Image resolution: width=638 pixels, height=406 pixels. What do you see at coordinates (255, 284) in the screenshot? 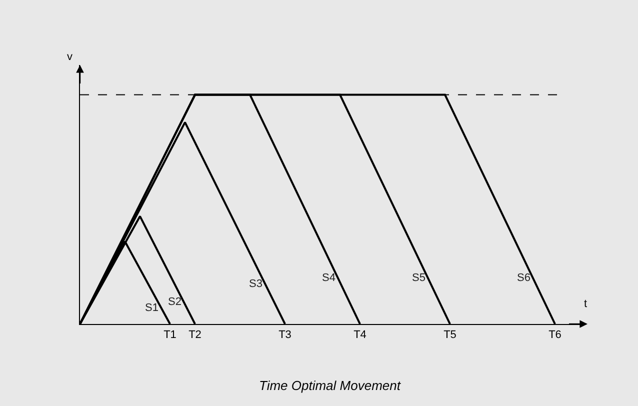
I see `series-label: S3` at bounding box center [255, 284].